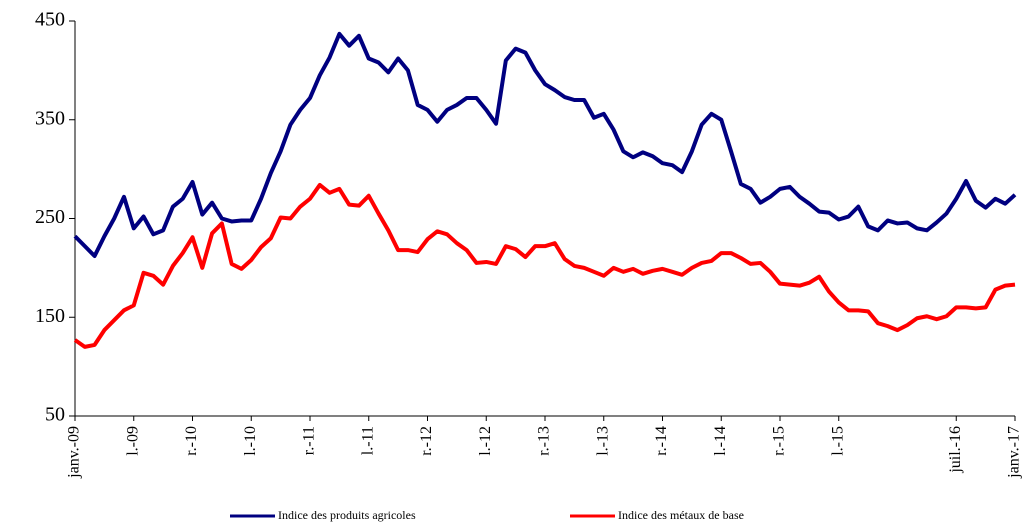  Describe the element at coordinates (191, 441) in the screenshot. I see `x-tick-label: r.-10` at that location.